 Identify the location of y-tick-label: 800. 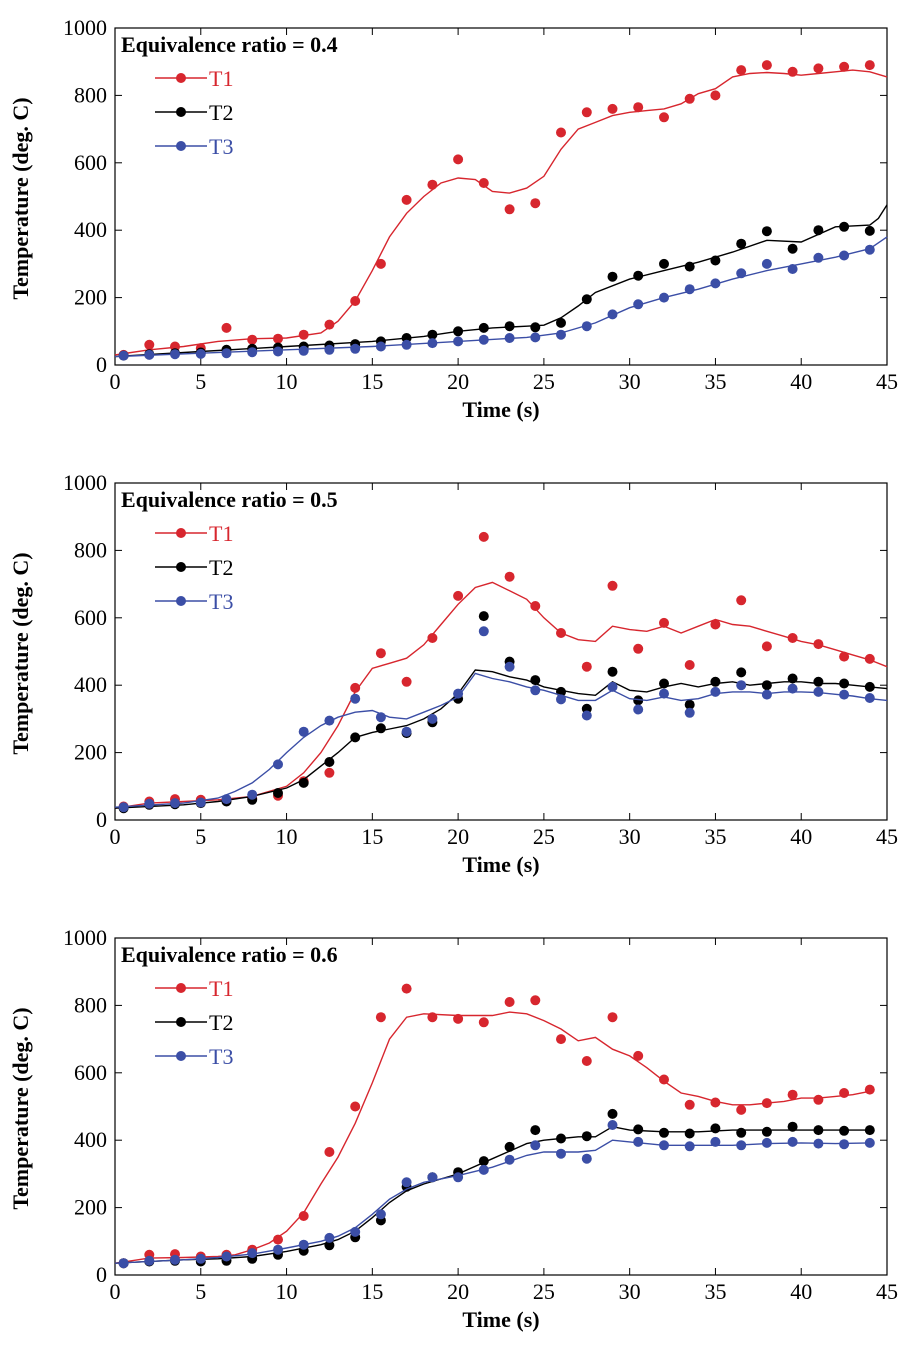
(90, 1004).